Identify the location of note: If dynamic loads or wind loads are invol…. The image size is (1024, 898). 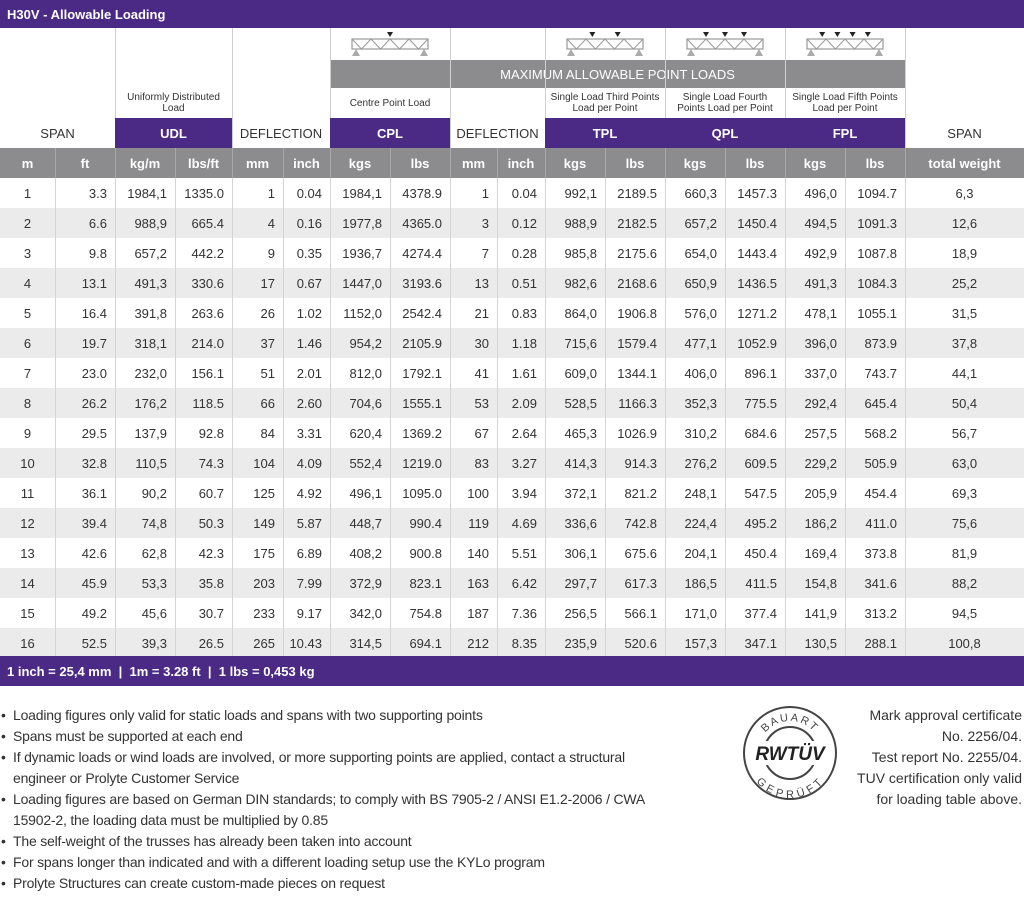
(332, 768).